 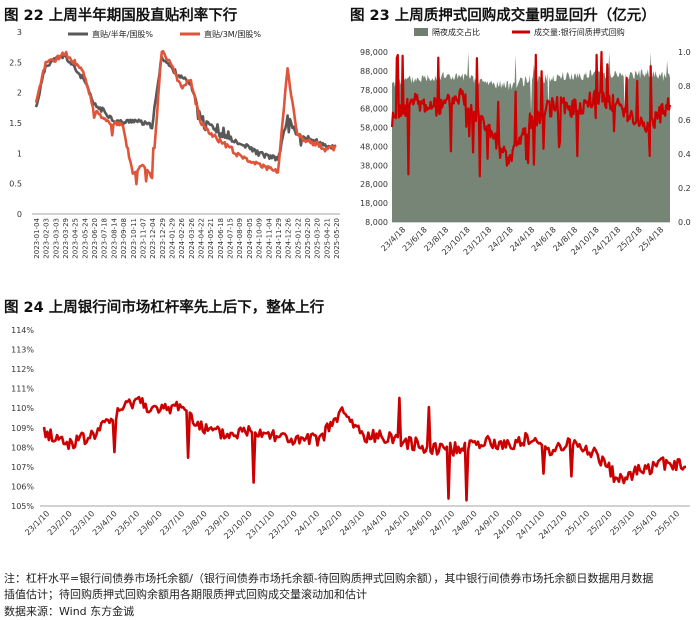 I want to click on fig22-x-tick-label: 2024-10-09, so click(x=260, y=238).